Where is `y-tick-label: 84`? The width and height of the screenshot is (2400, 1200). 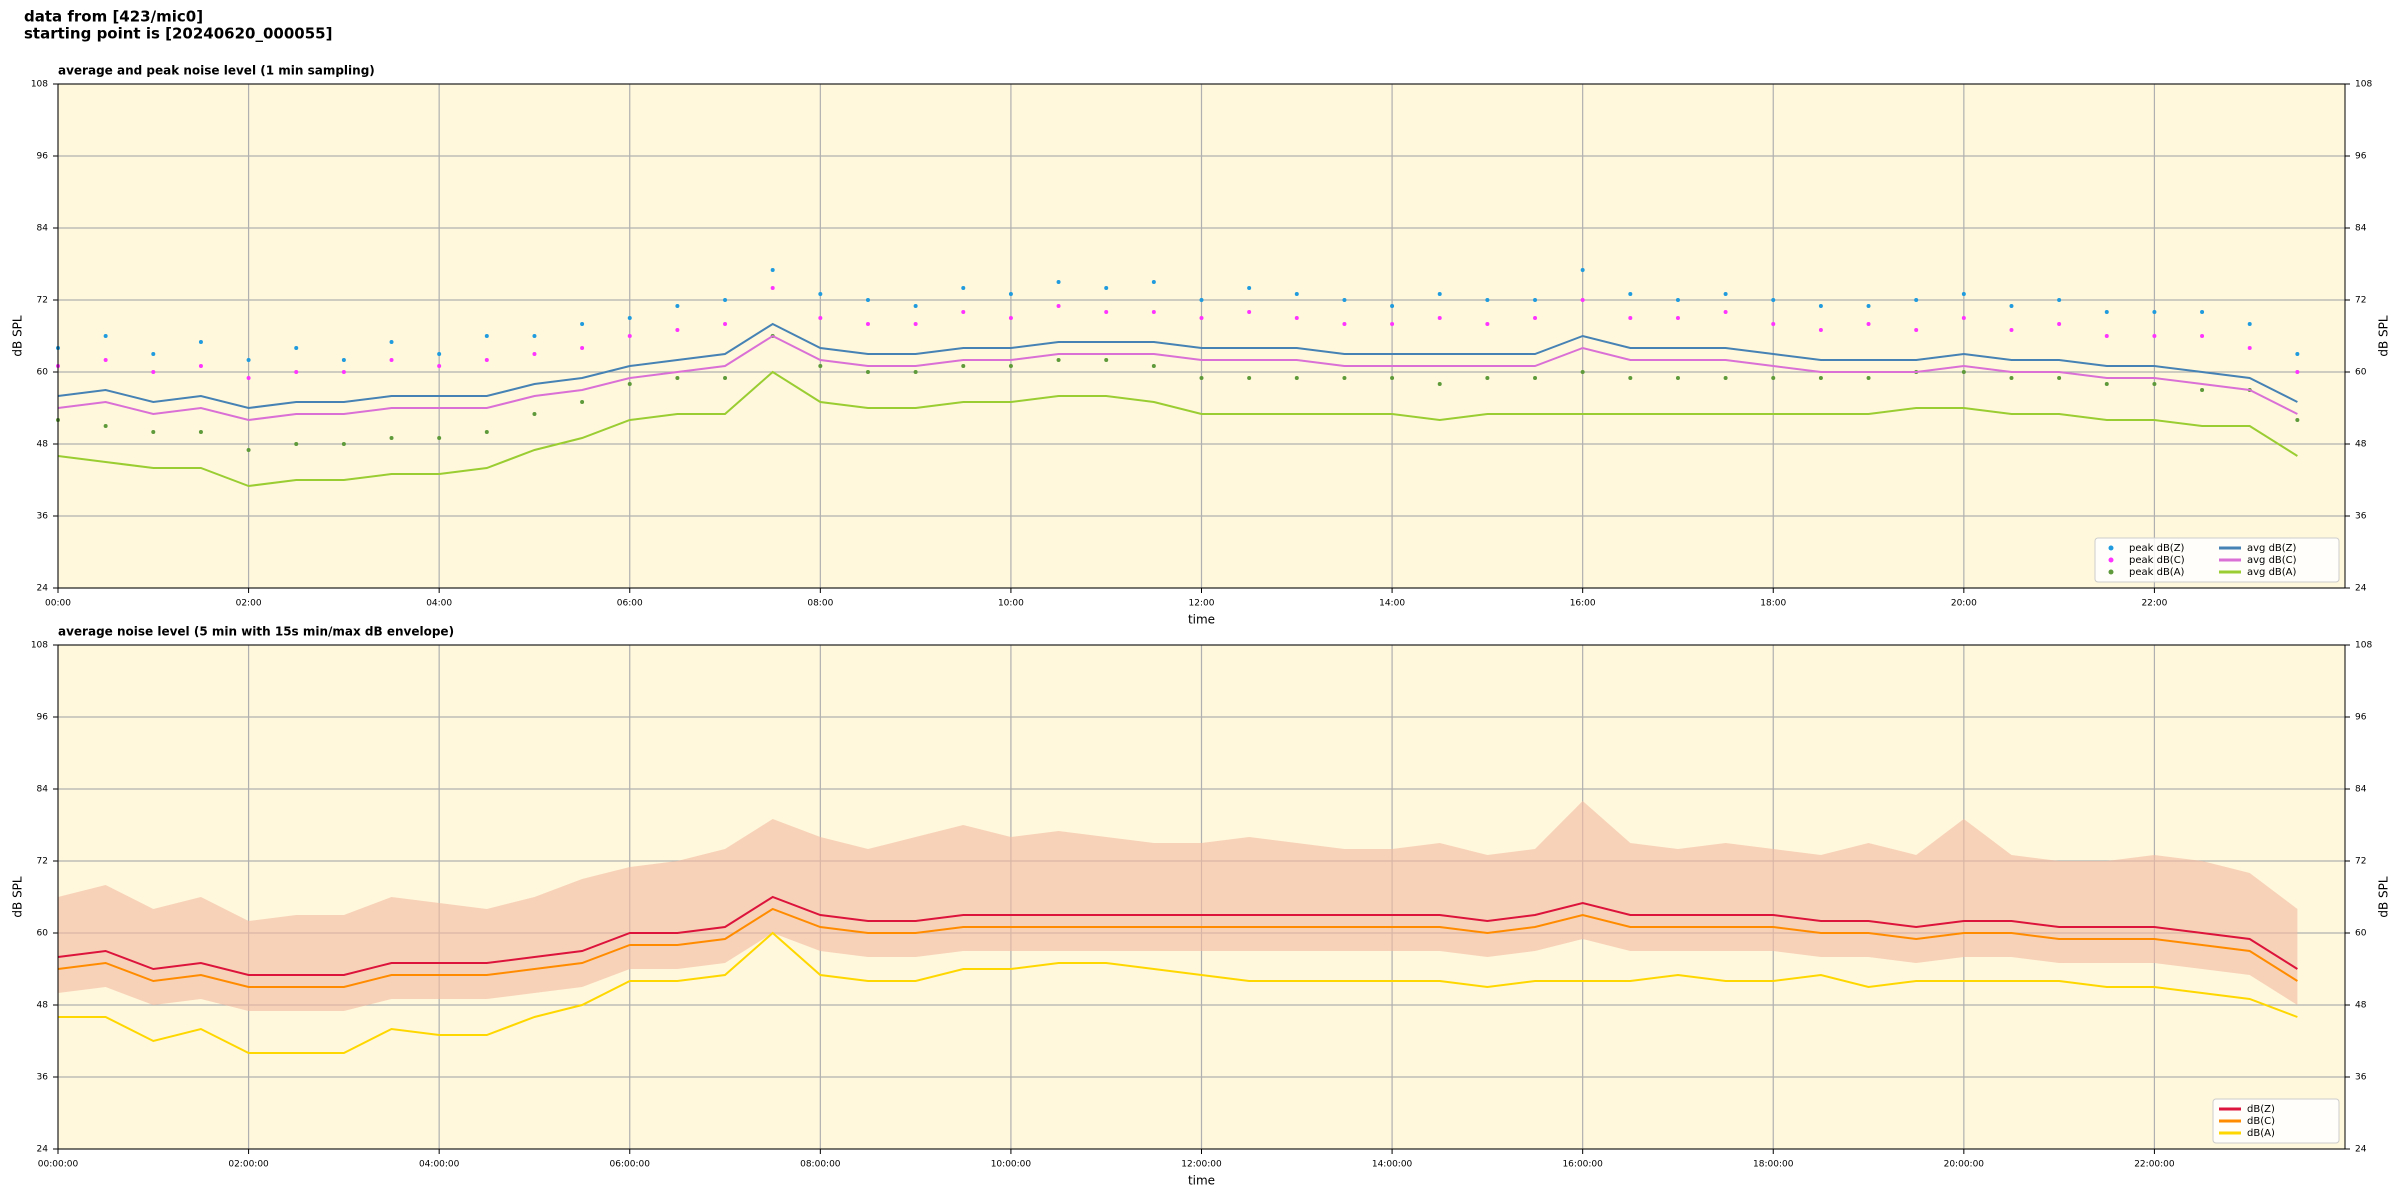 y-tick-label: 84 is located at coordinates (43, 790).